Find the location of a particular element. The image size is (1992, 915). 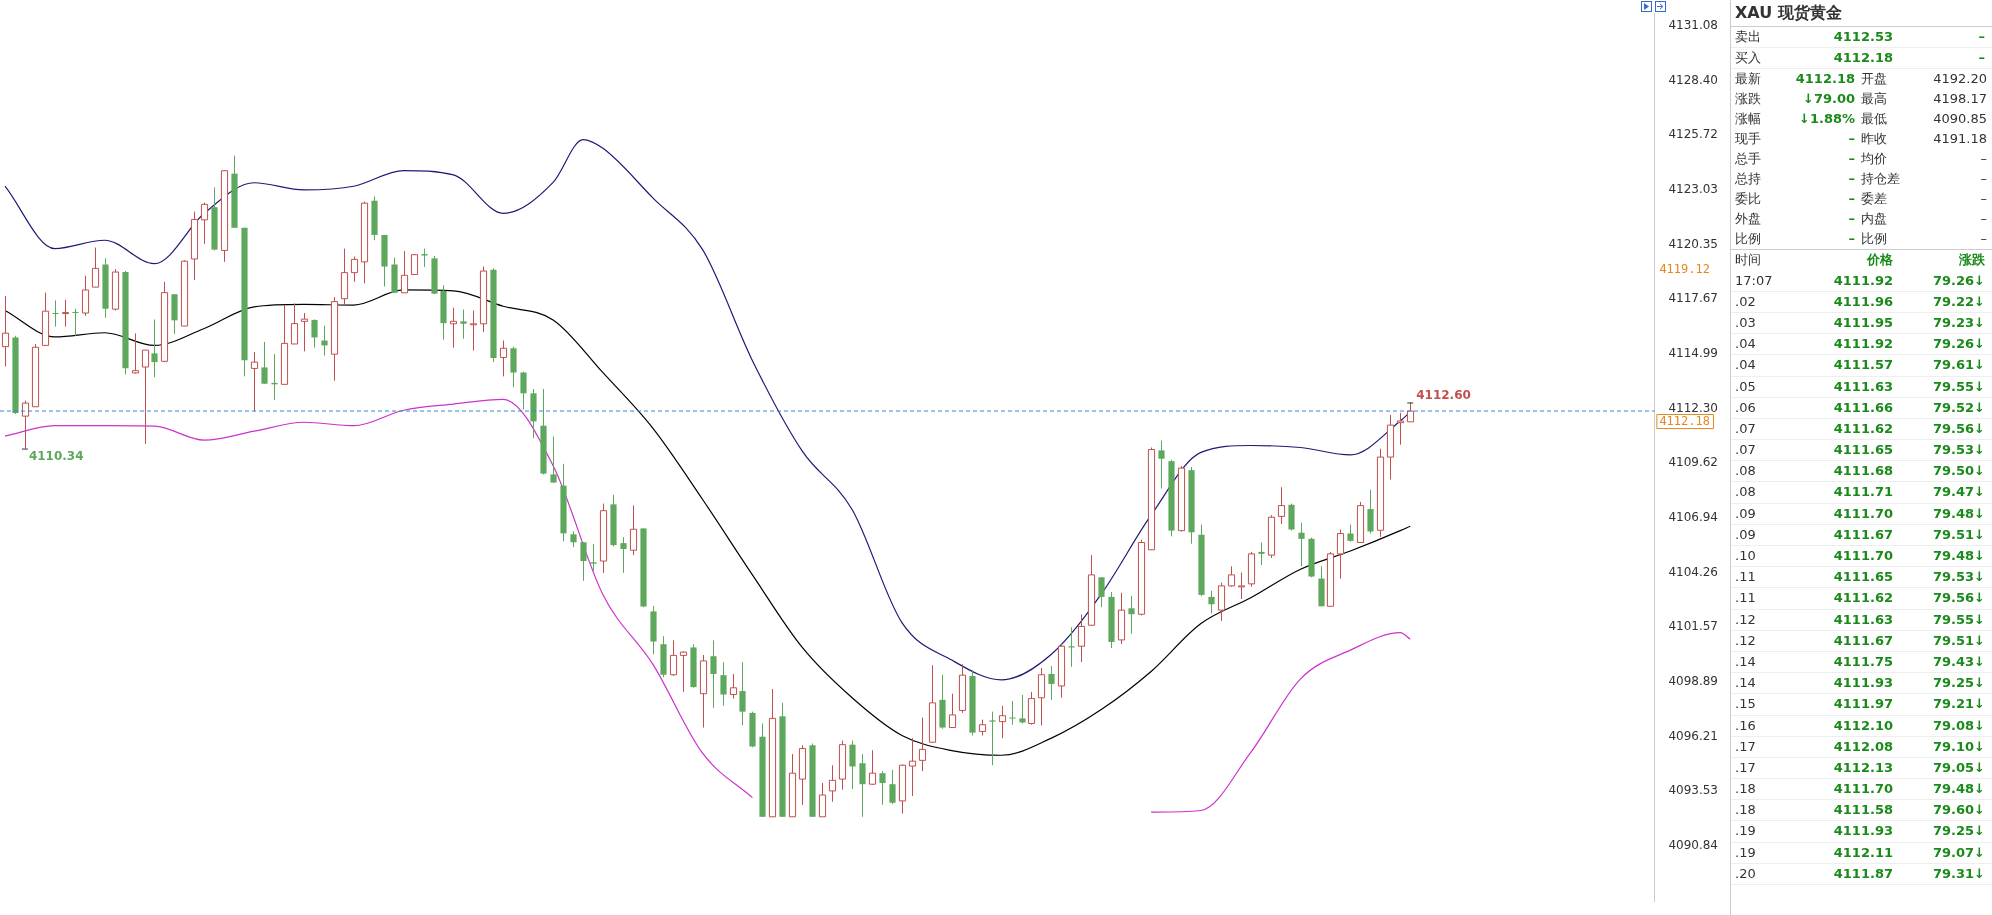

text: 总手 – 均价 – is located at coordinates (1861, 159).